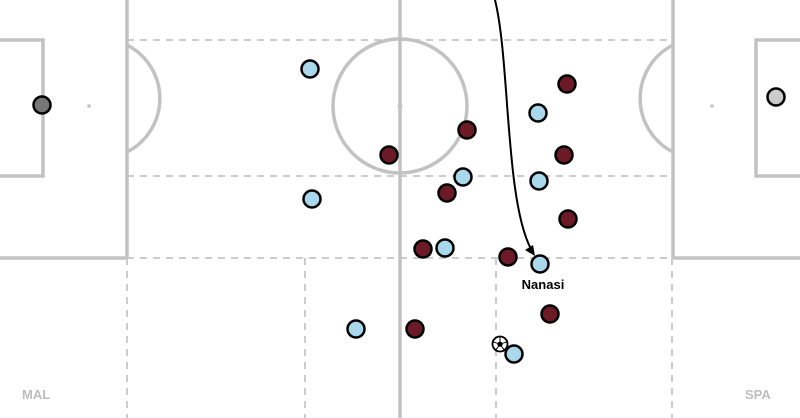 This screenshot has height=418, width=800. I want to click on team-label-left: MAL, so click(36, 394).